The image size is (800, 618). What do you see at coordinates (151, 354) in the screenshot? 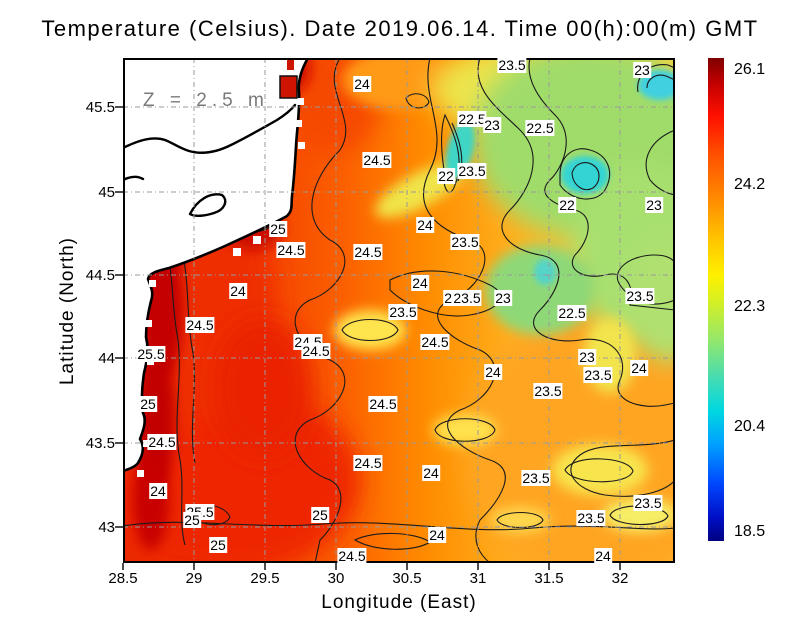
I see `contour-label: 25.5` at bounding box center [151, 354].